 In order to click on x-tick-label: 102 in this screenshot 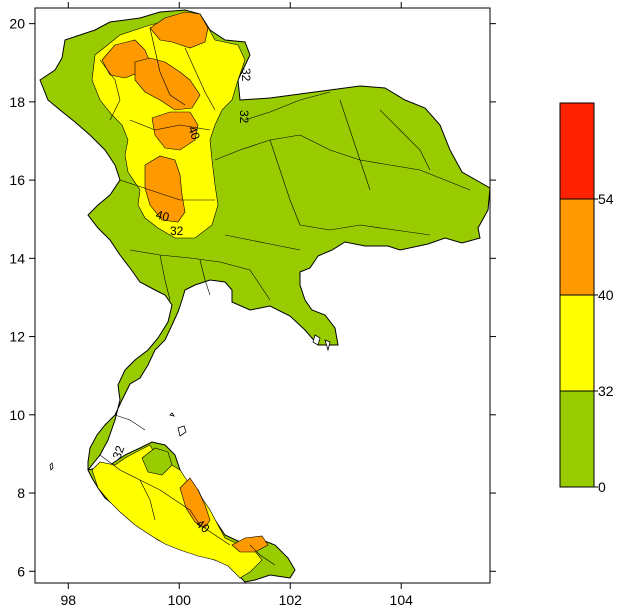, I will do `click(291, 600)`.